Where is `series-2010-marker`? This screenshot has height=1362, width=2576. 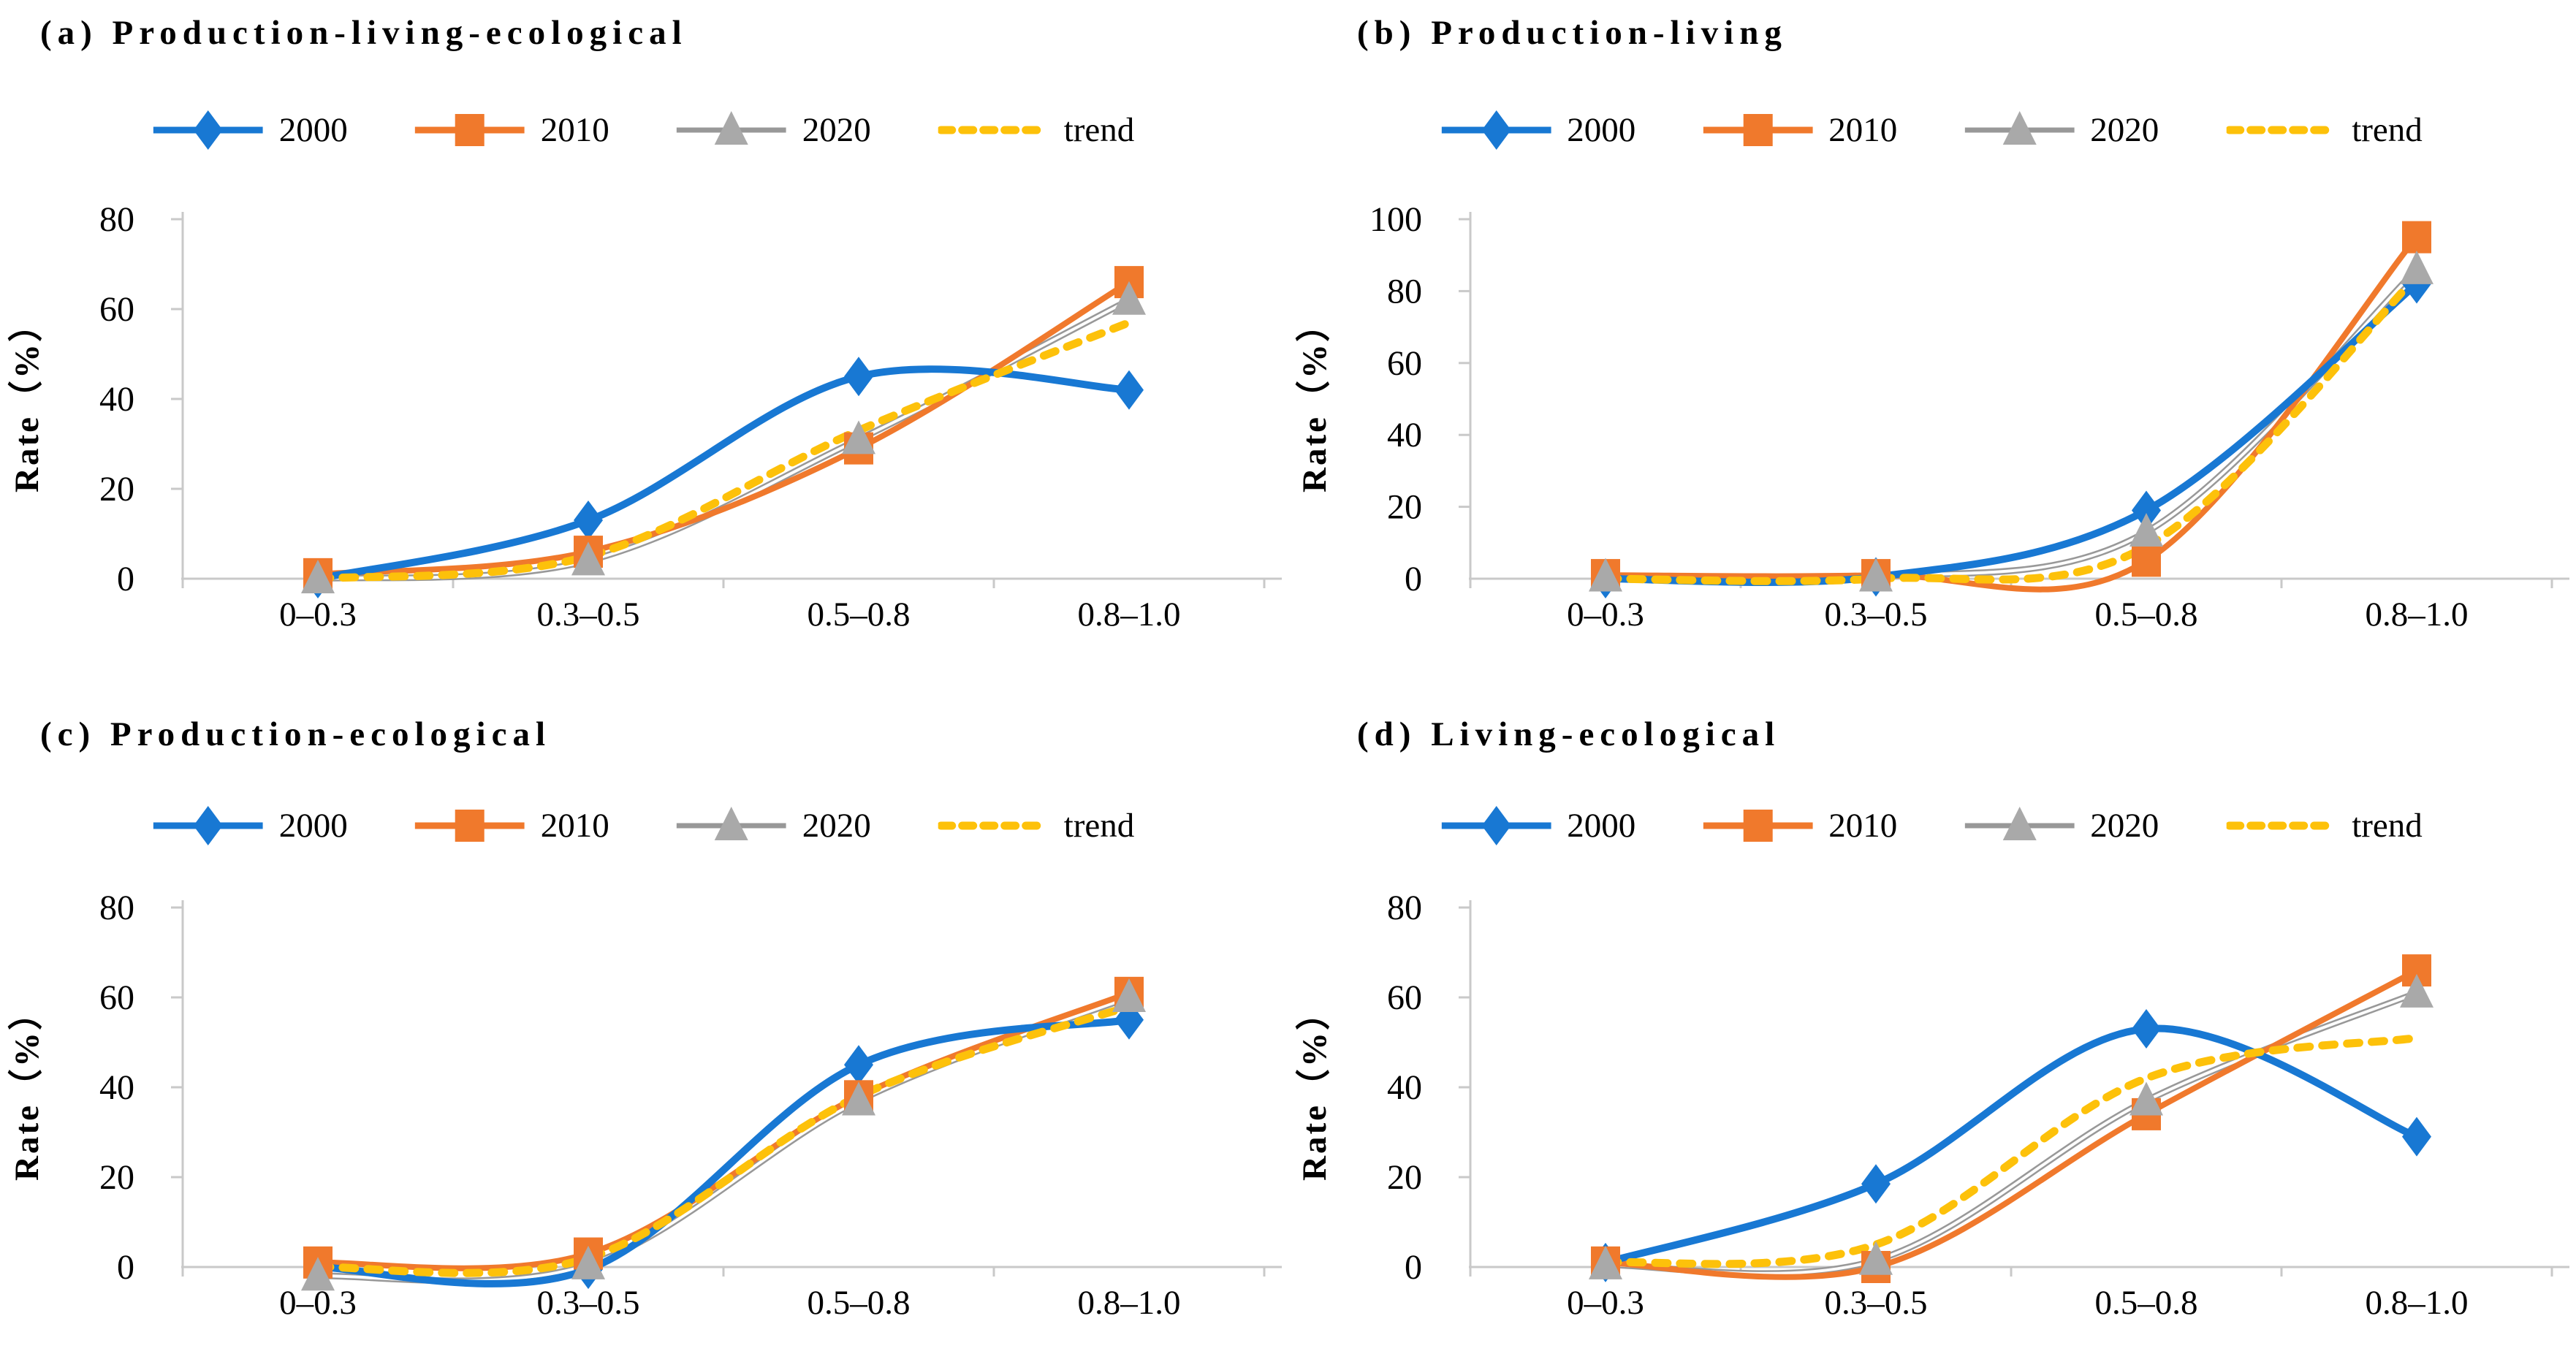 series-2010-marker is located at coordinates (2416, 238).